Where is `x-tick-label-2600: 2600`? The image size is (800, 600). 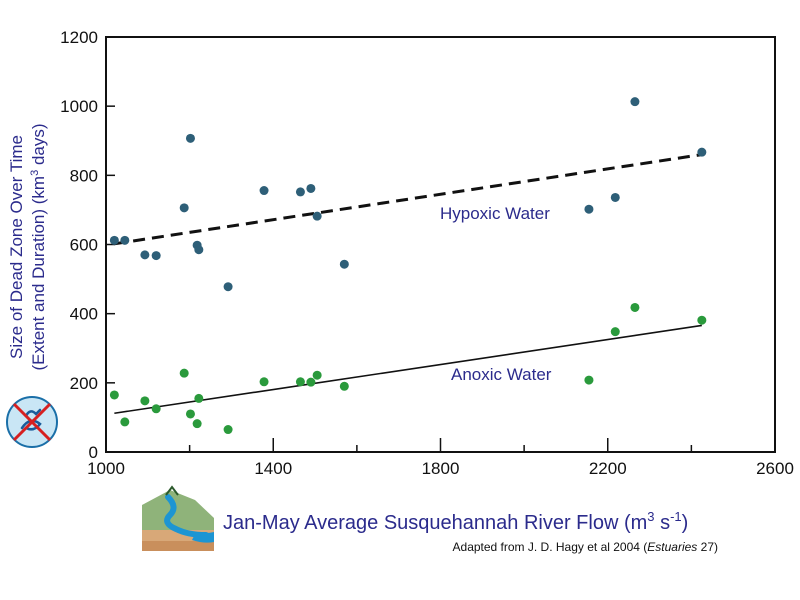 x-tick-label-2600: 2600 is located at coordinates (775, 468).